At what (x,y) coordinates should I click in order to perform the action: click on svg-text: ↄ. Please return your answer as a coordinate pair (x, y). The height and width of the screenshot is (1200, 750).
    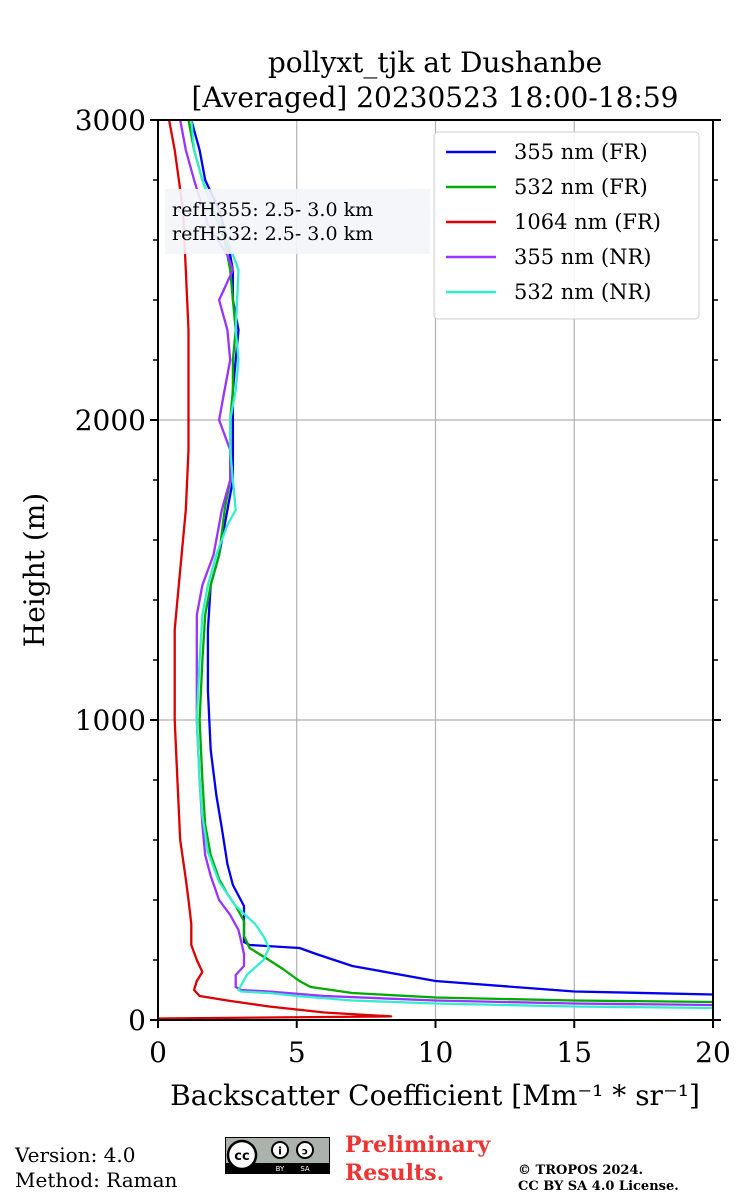
    Looking at the image, I should click on (305, 1152).